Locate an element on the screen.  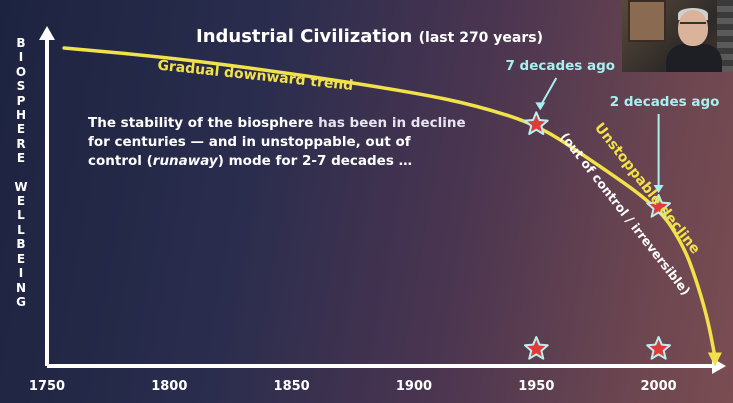
body-line-3-a: control ( is located at coordinates (120, 161).